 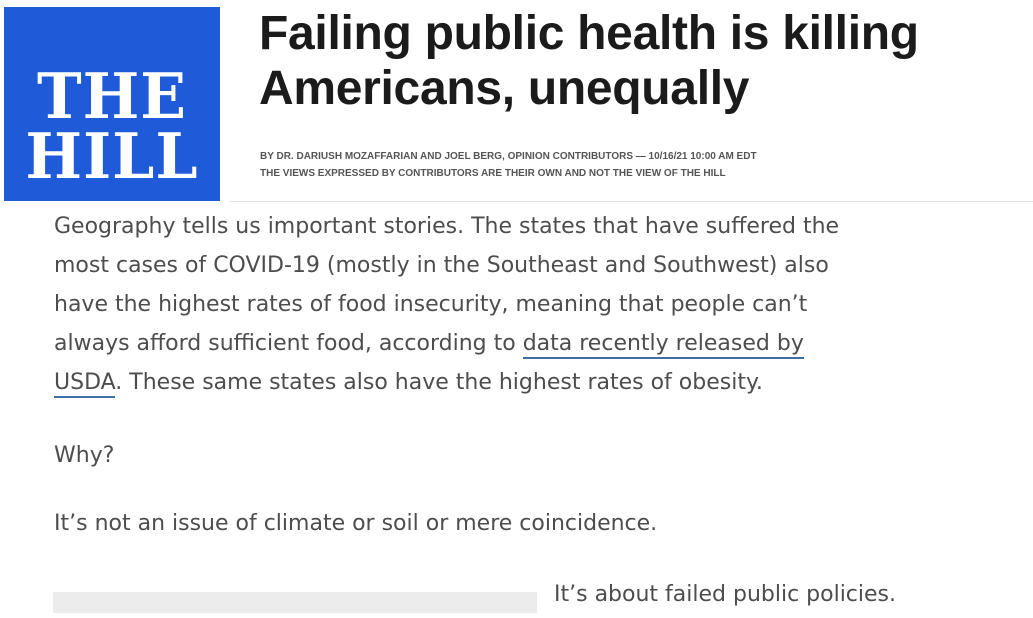 I want to click on usda-data-link-continued: USDA, so click(x=85, y=384).